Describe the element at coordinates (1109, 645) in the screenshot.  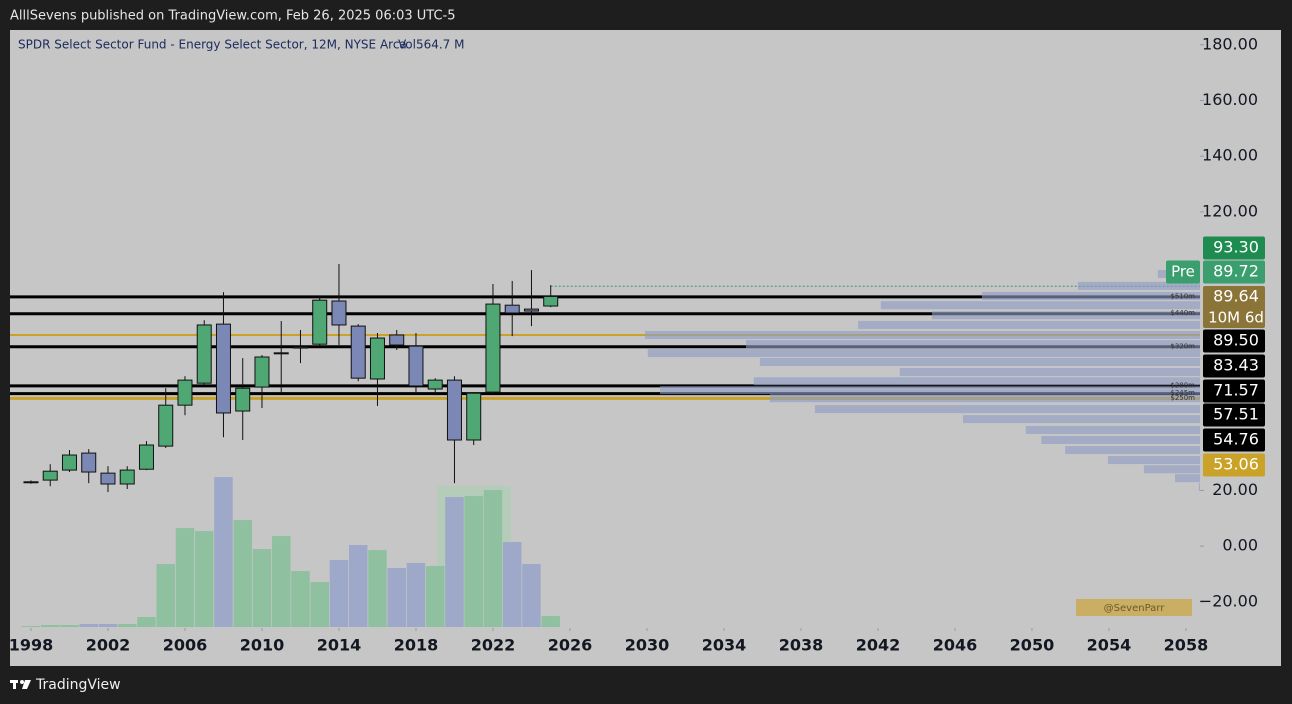
I see `x-tick-label: 2054` at that location.